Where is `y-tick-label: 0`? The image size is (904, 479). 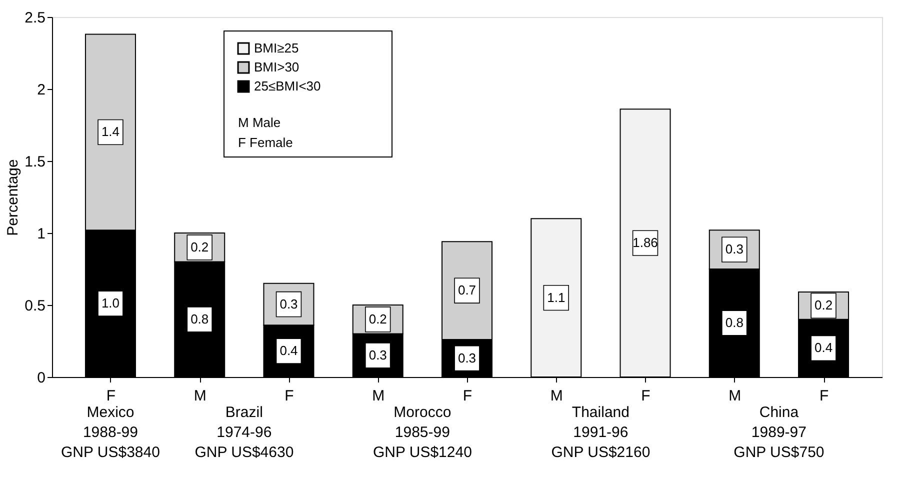
y-tick-label: 0 is located at coordinates (41, 378).